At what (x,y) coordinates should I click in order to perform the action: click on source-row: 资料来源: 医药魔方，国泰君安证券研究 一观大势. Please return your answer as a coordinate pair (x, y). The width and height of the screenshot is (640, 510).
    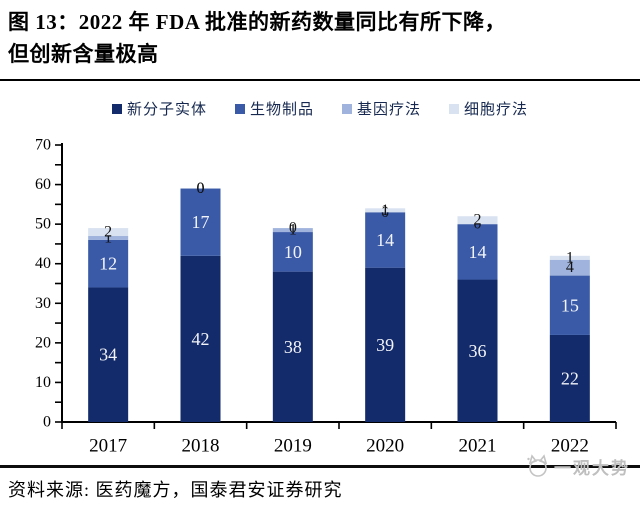
    Looking at the image, I should click on (320, 482).